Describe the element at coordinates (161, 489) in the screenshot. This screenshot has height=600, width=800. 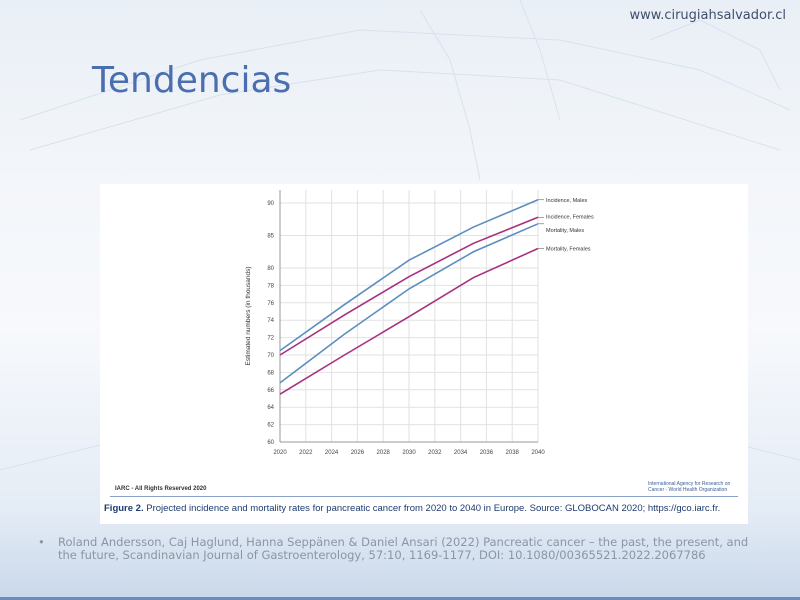
I see `iarc-copyright: IARC - All Rights Reserved 2020` at that location.